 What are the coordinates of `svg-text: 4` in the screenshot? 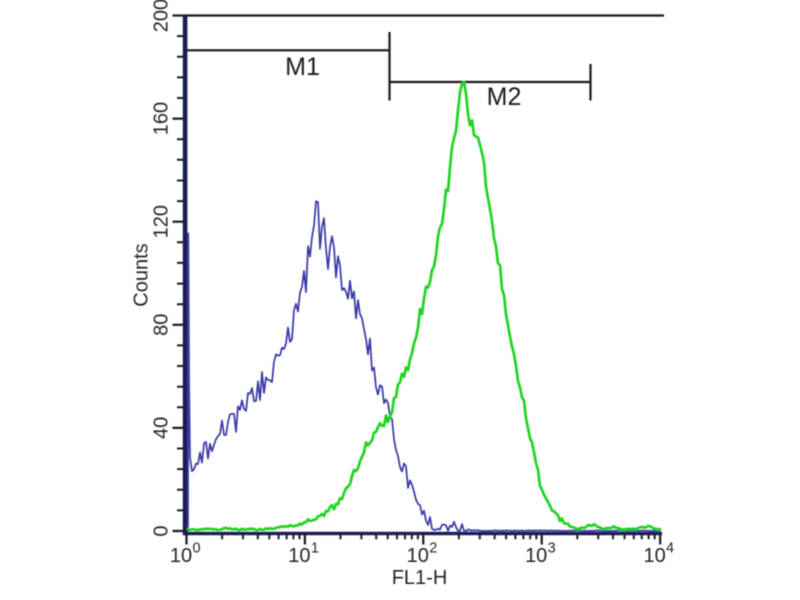 It's located at (670, 549).